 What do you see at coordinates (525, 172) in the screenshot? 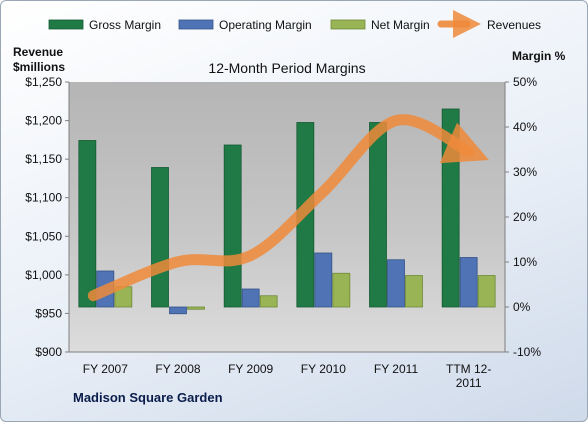
I see `right-tick-label-4: 30%` at bounding box center [525, 172].